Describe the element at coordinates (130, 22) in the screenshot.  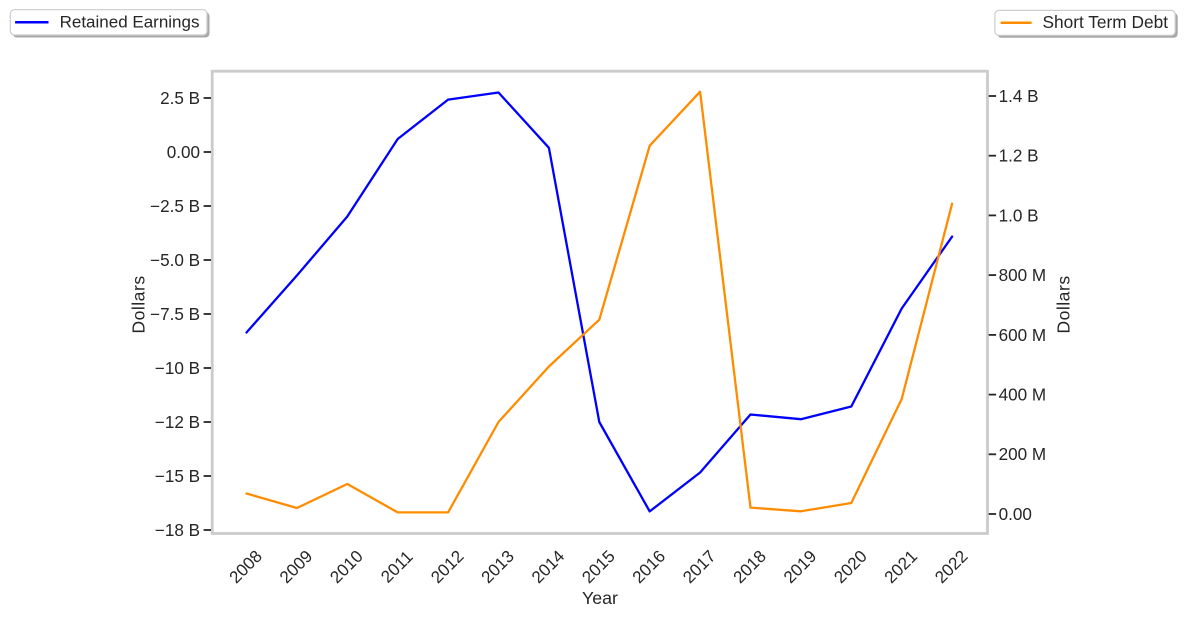
I see `svg-text: Retained Earnings` at that location.